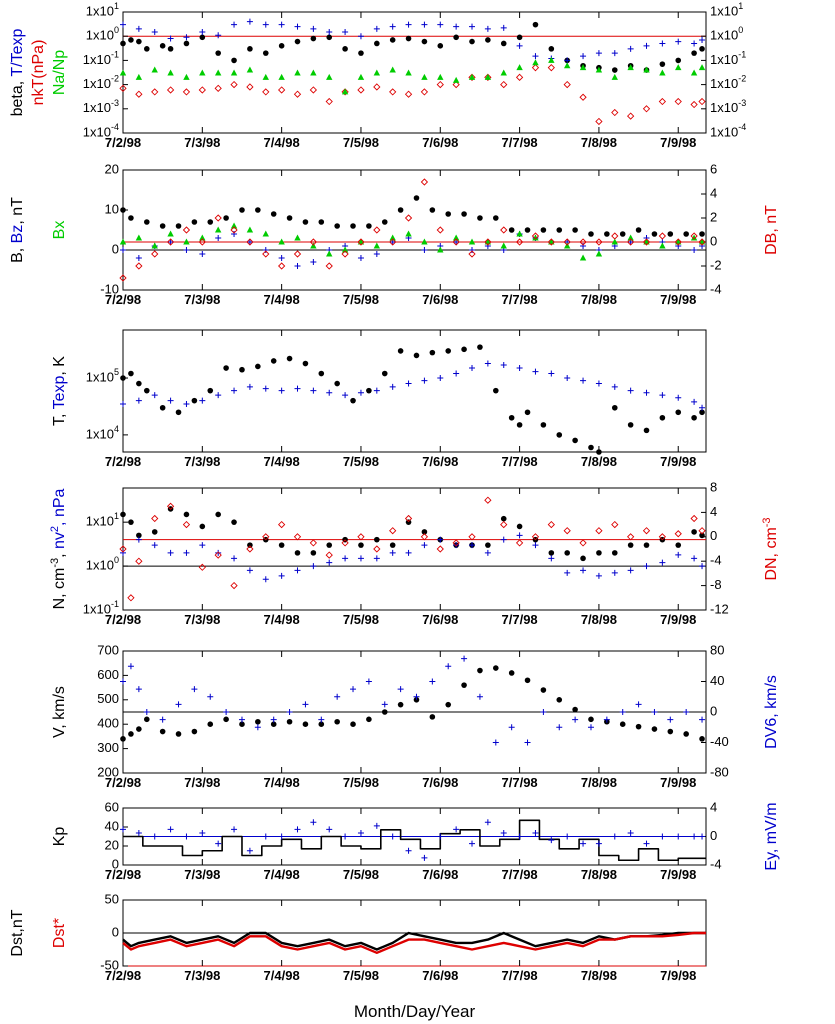 The image size is (835, 1024). What do you see at coordinates (412, 534) in the screenshot?
I see `series-N-n` at bounding box center [412, 534].